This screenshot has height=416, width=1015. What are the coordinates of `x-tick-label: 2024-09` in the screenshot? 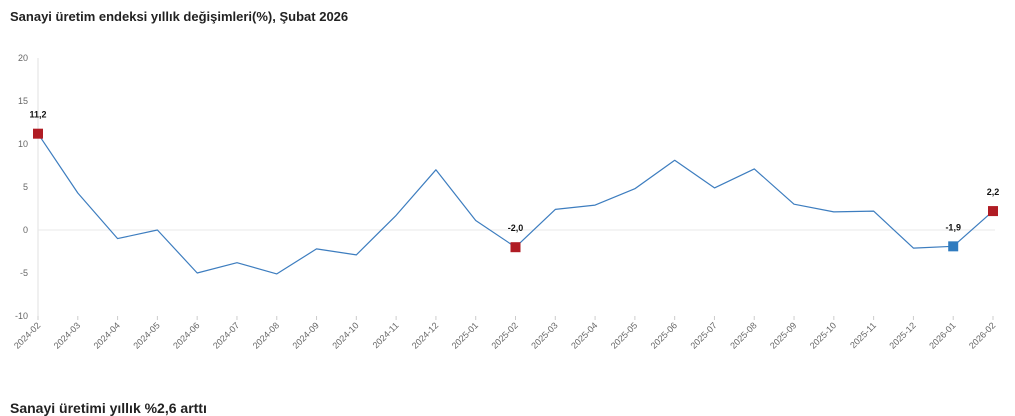 It's located at (306, 335).